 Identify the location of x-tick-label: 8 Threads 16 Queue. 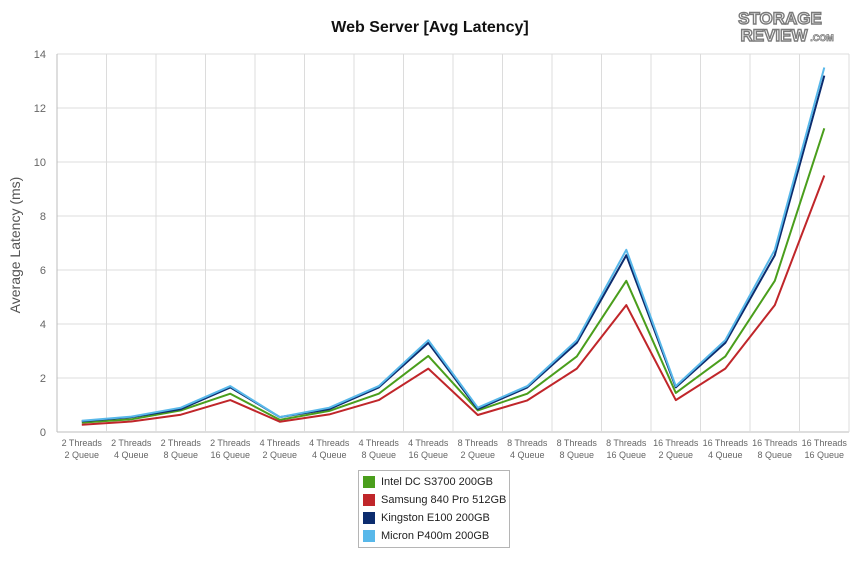
(626, 449).